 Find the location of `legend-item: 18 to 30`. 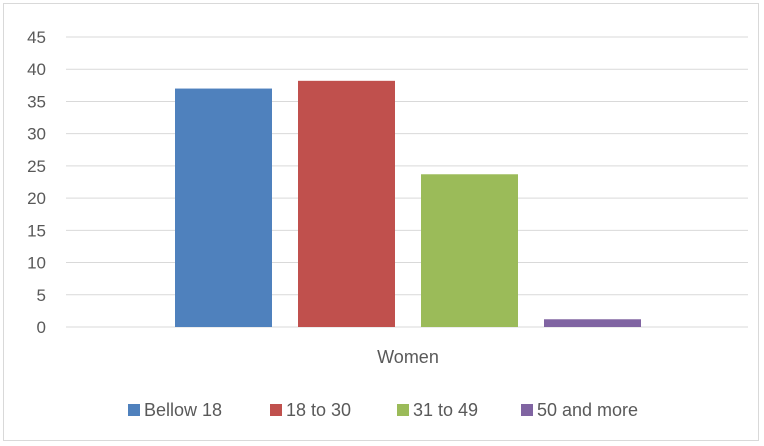

legend-item: 18 to 30 is located at coordinates (310, 410).